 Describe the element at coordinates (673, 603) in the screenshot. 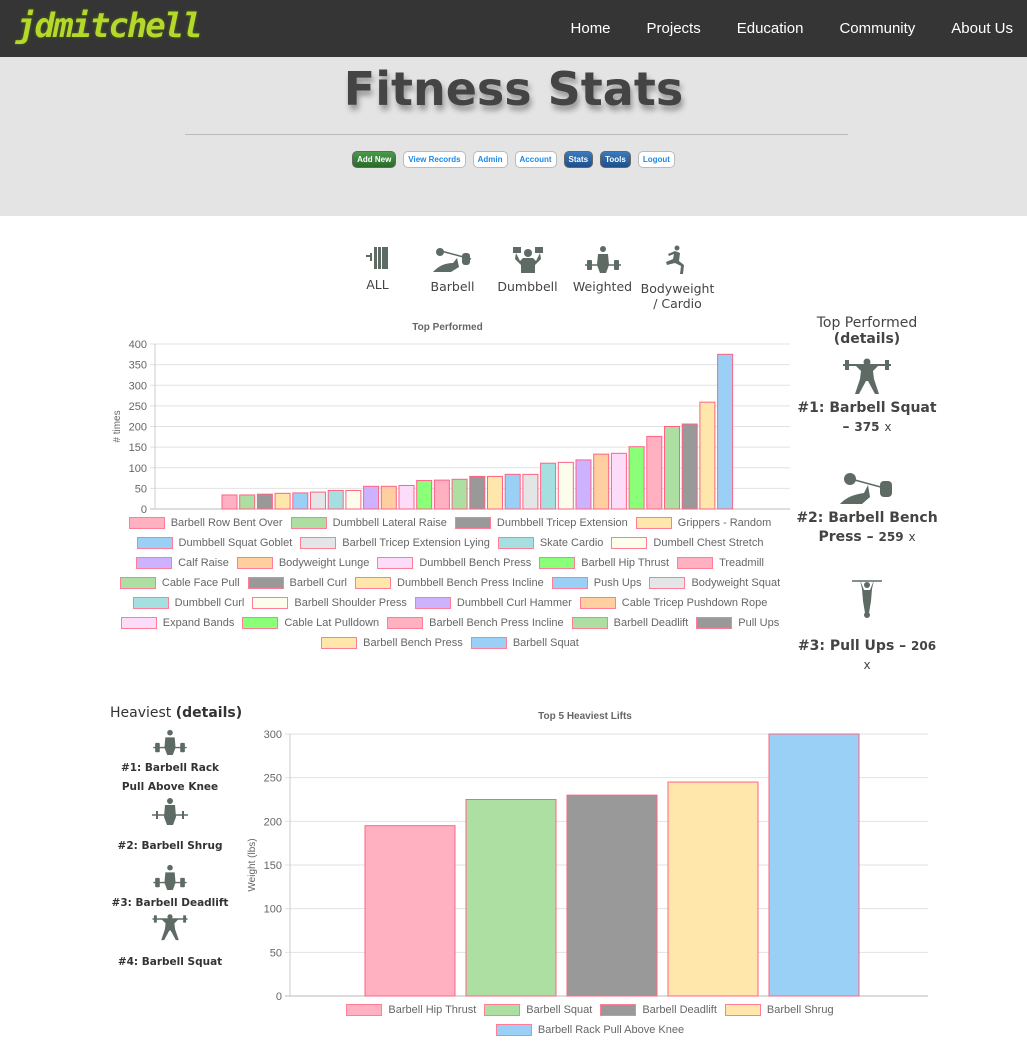

I see `legend-item: Cable Tricep Pushdown Rope` at that location.